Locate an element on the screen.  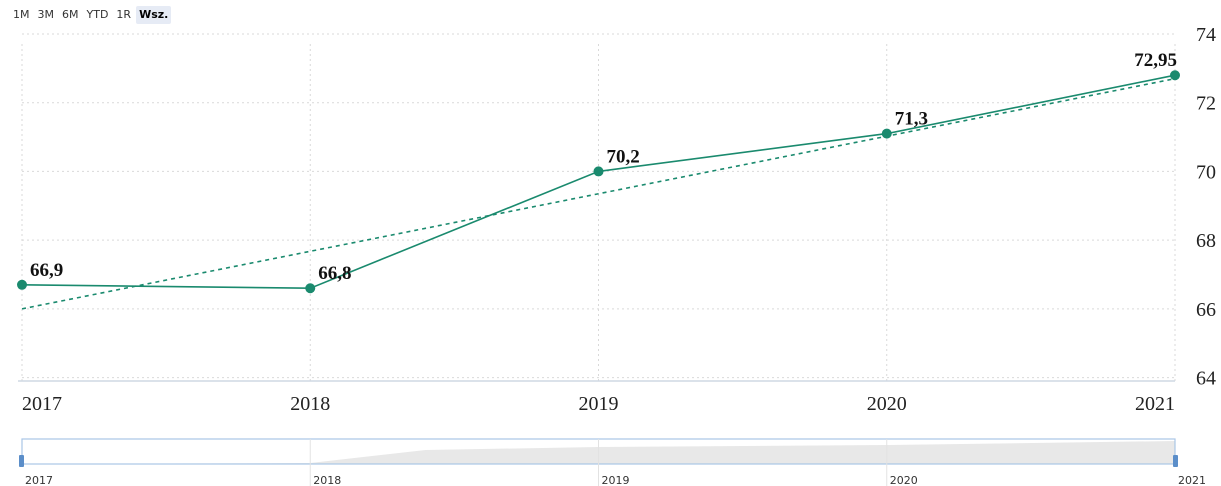
data-label: 66,8 is located at coordinates (334, 273).